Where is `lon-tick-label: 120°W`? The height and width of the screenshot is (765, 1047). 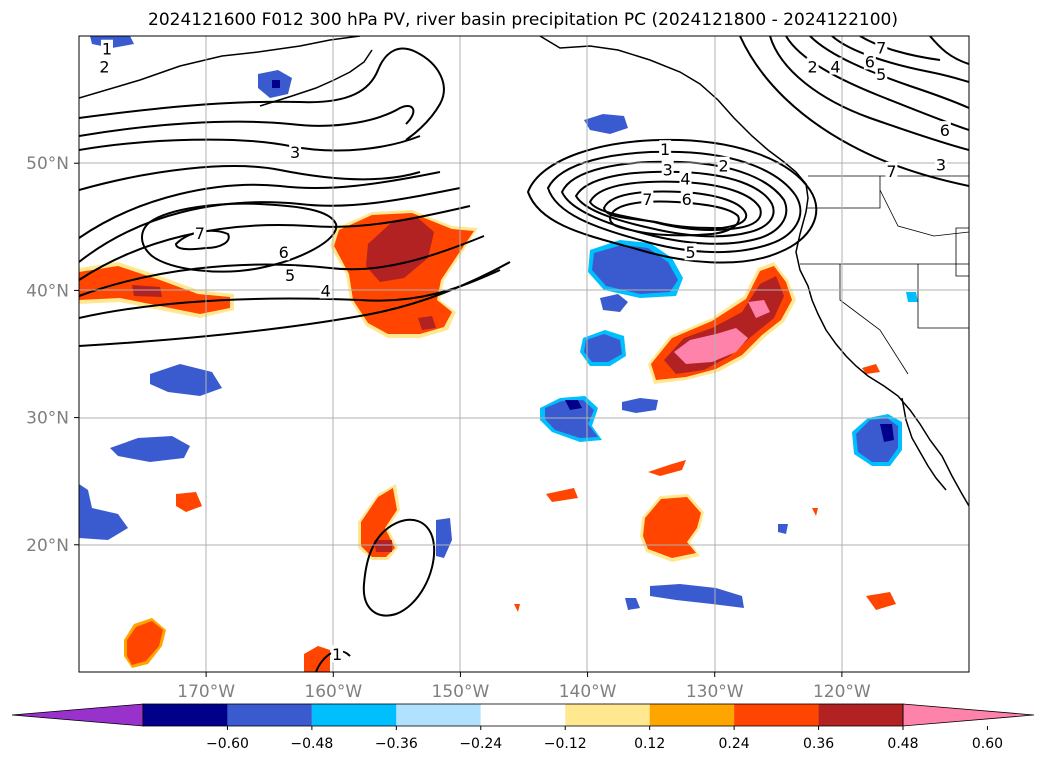
lon-tick-label: 120°W is located at coordinates (842, 692).